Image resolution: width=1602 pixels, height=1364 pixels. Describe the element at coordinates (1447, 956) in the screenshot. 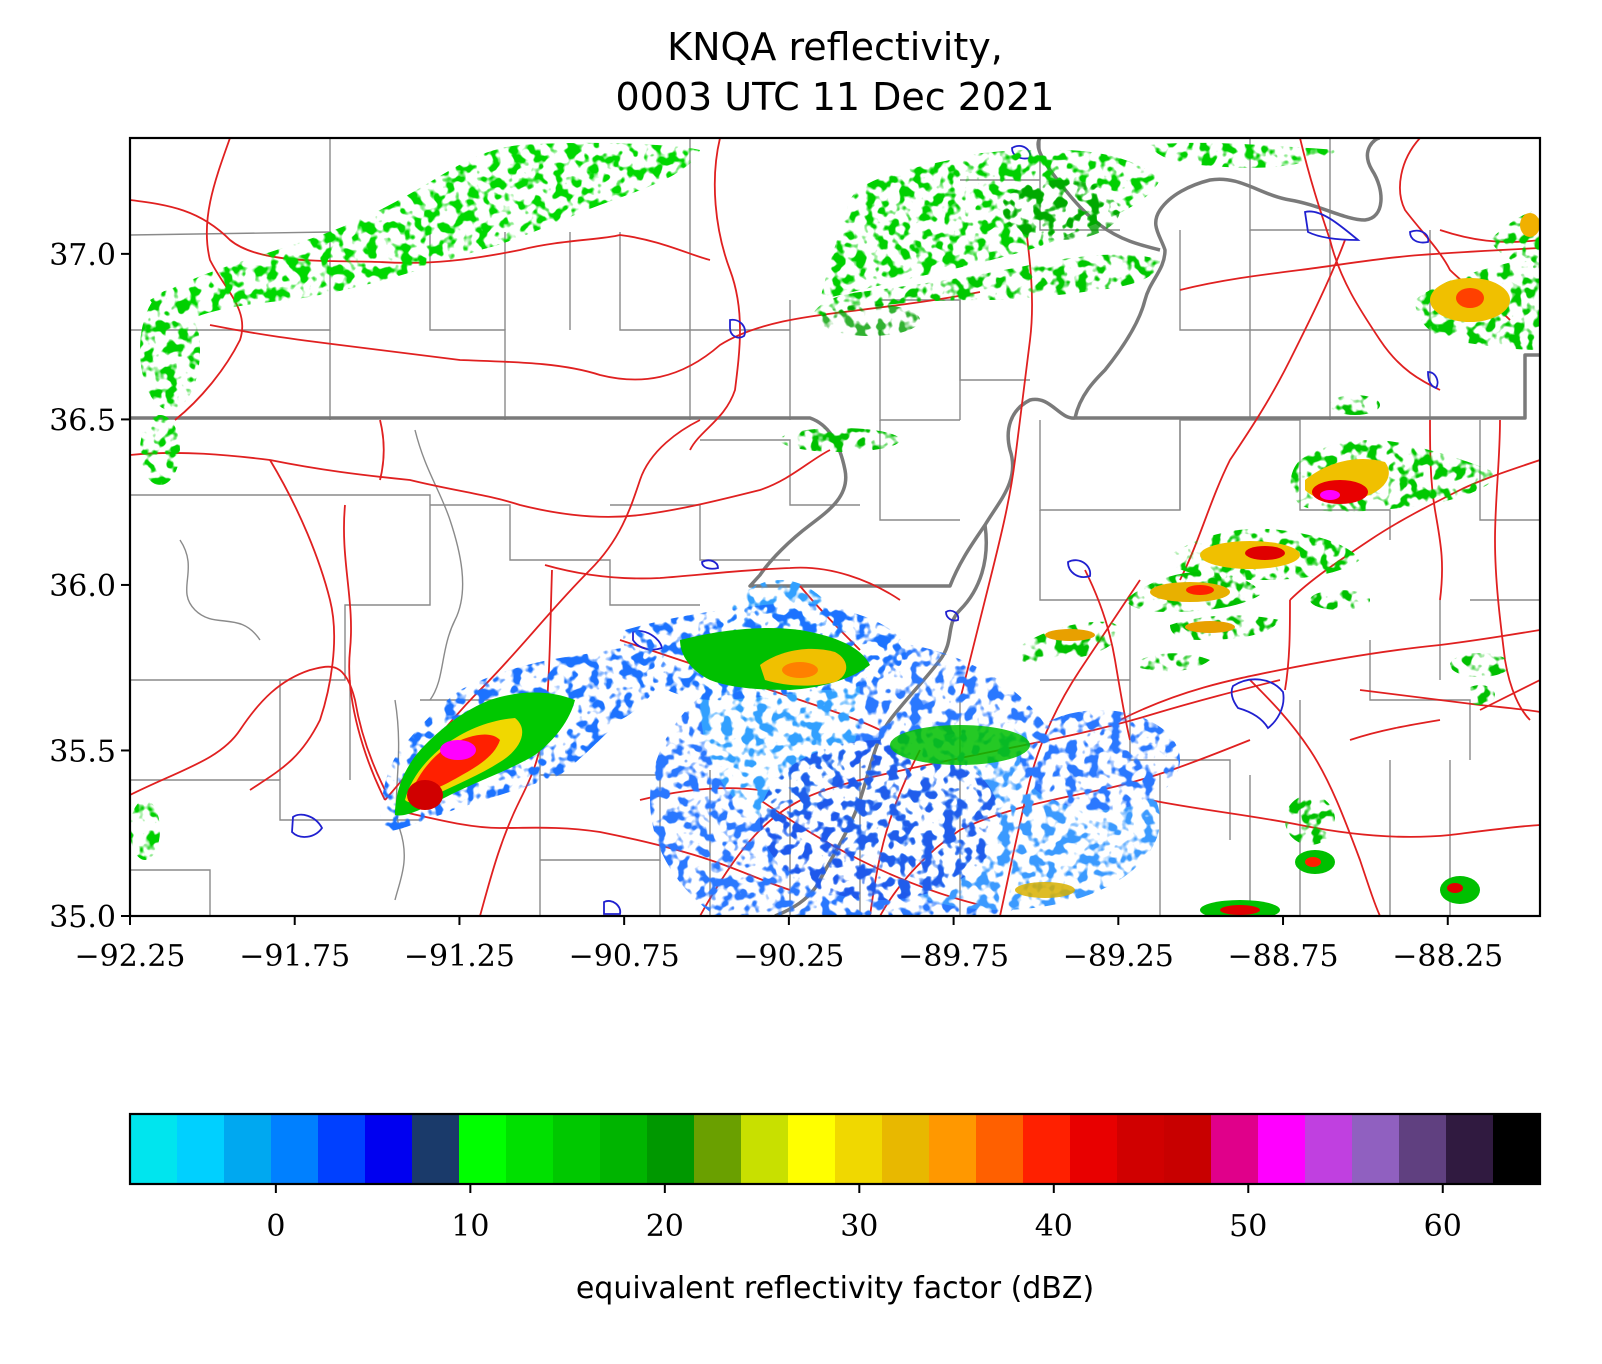

I see `x-tick-label: −88.25` at that location.